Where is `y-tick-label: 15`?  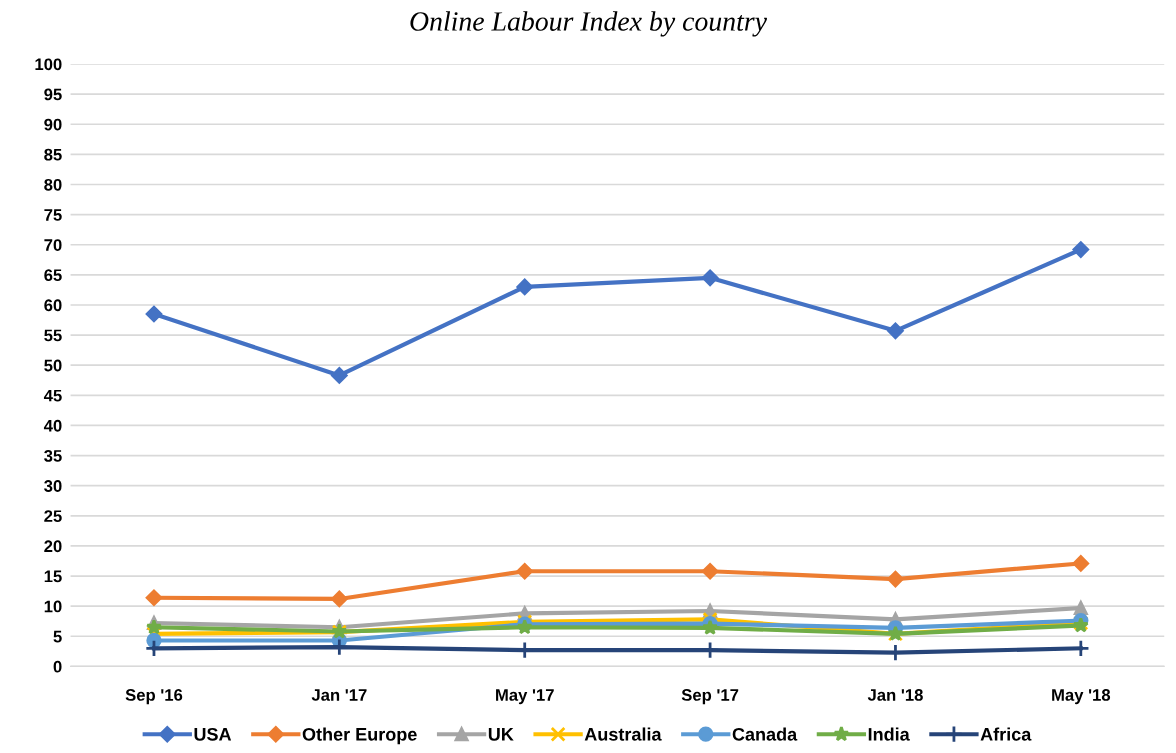 y-tick-label: 15 is located at coordinates (53, 576).